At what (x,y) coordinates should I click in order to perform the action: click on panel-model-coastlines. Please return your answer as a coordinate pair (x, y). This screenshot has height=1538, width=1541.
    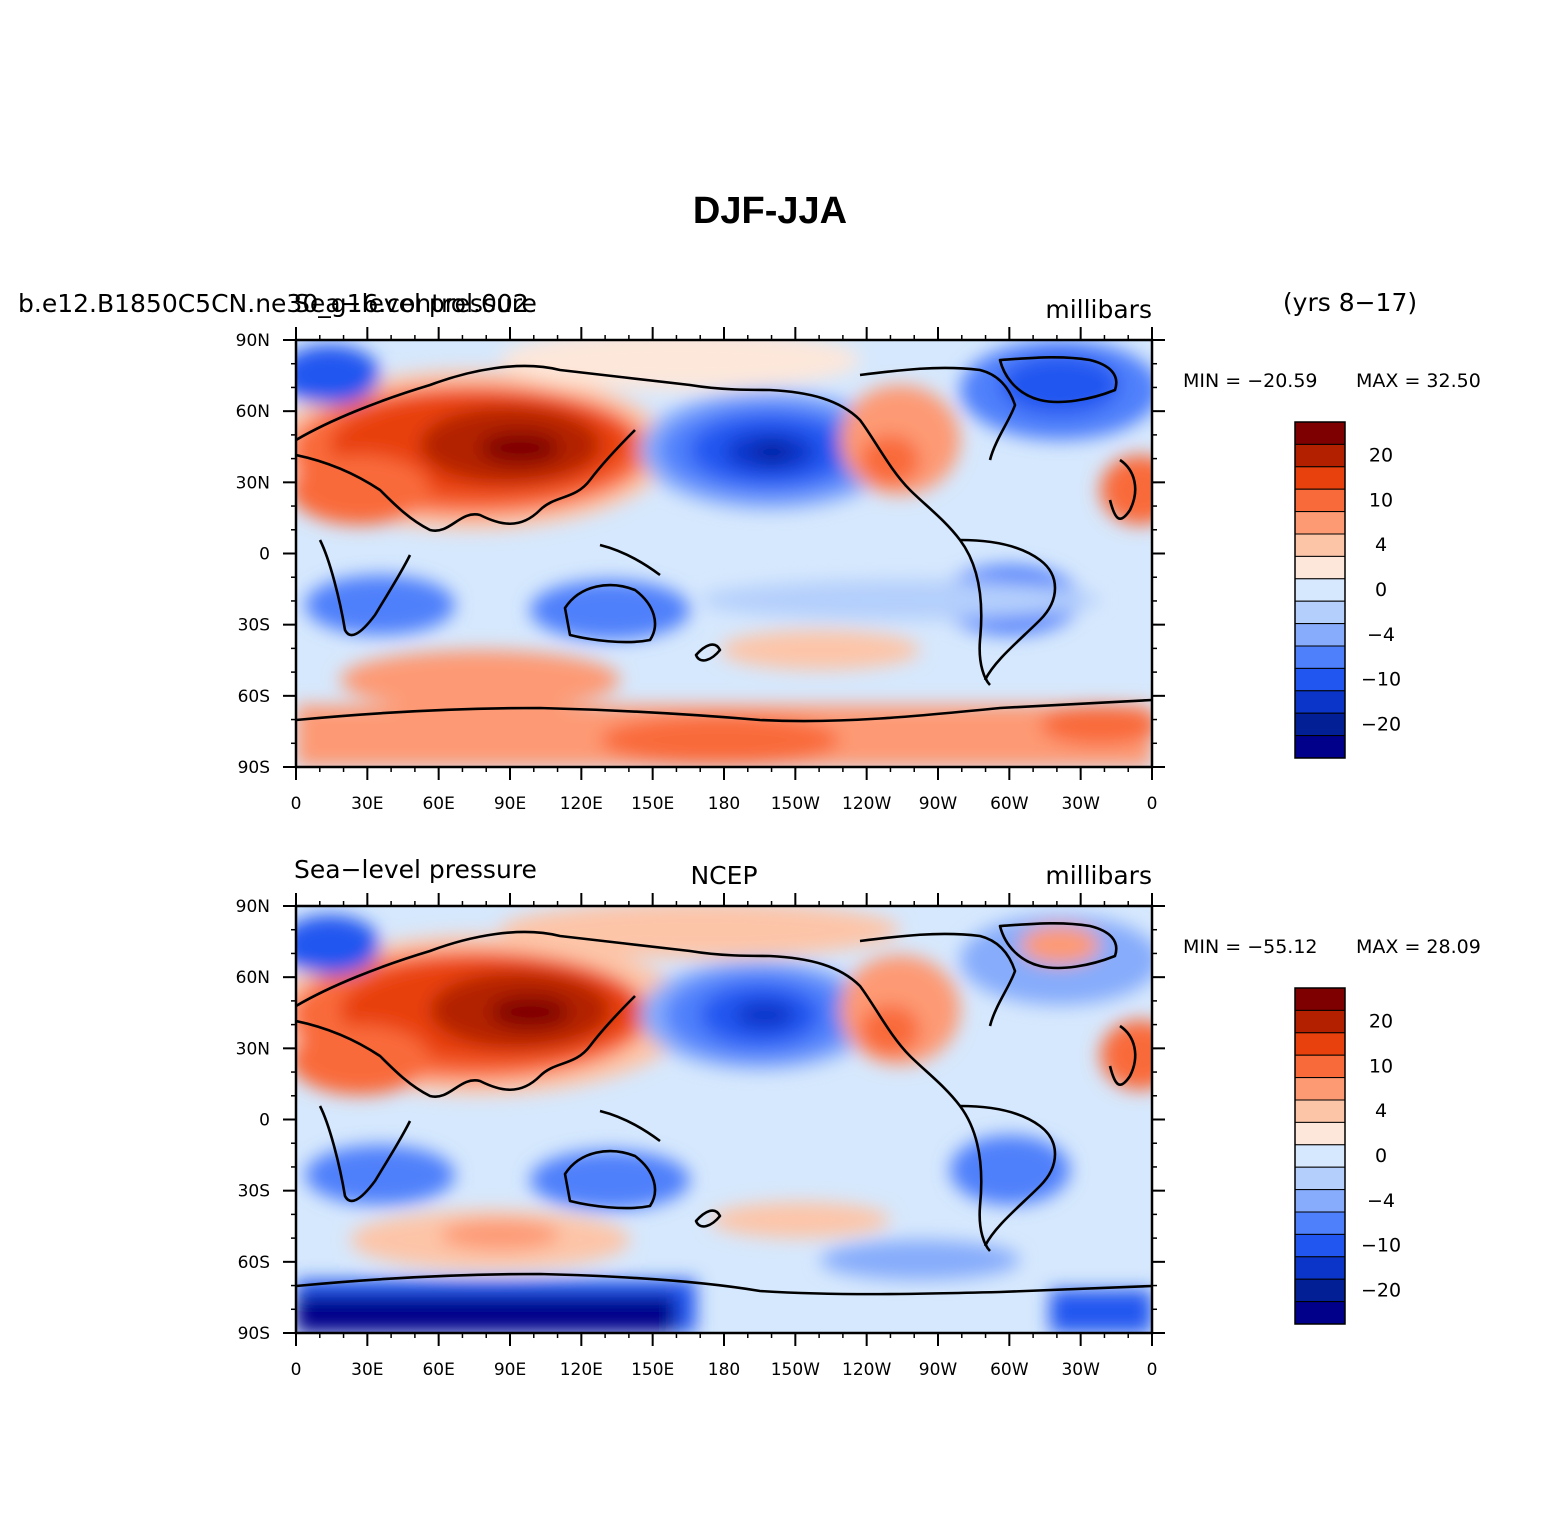
    Looking at the image, I should click on (724, 539).